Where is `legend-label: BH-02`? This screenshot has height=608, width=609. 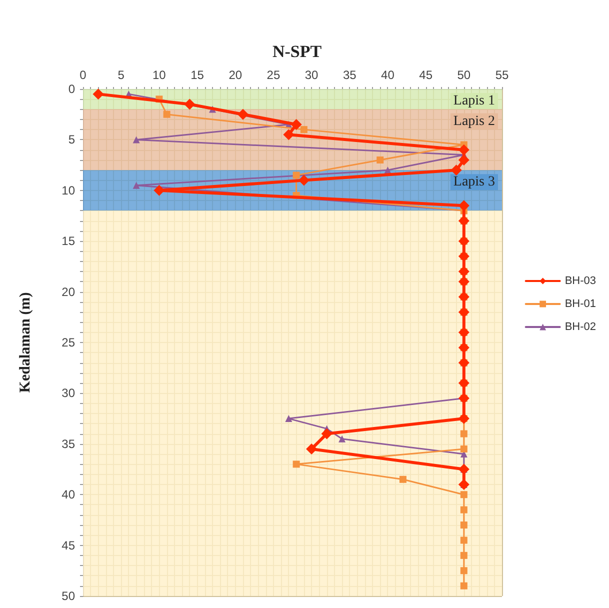 legend-label: BH-02 is located at coordinates (580, 327).